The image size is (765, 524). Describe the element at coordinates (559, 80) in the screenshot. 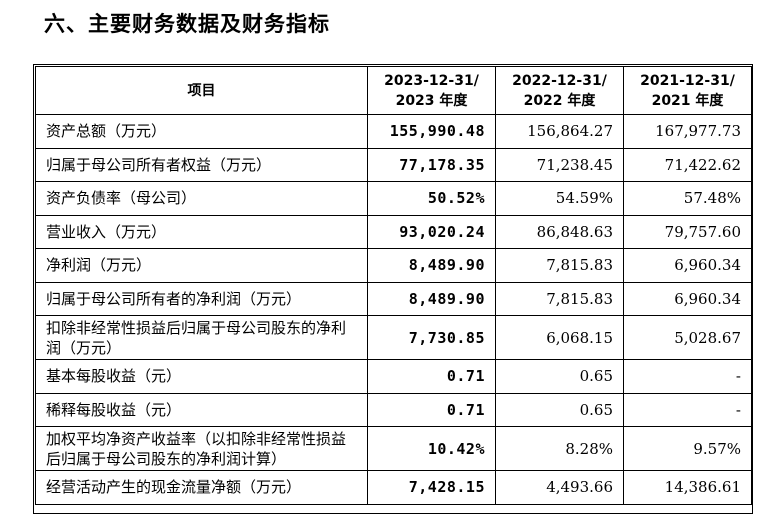

I see `header-2022-date: 2022-12-31/` at that location.